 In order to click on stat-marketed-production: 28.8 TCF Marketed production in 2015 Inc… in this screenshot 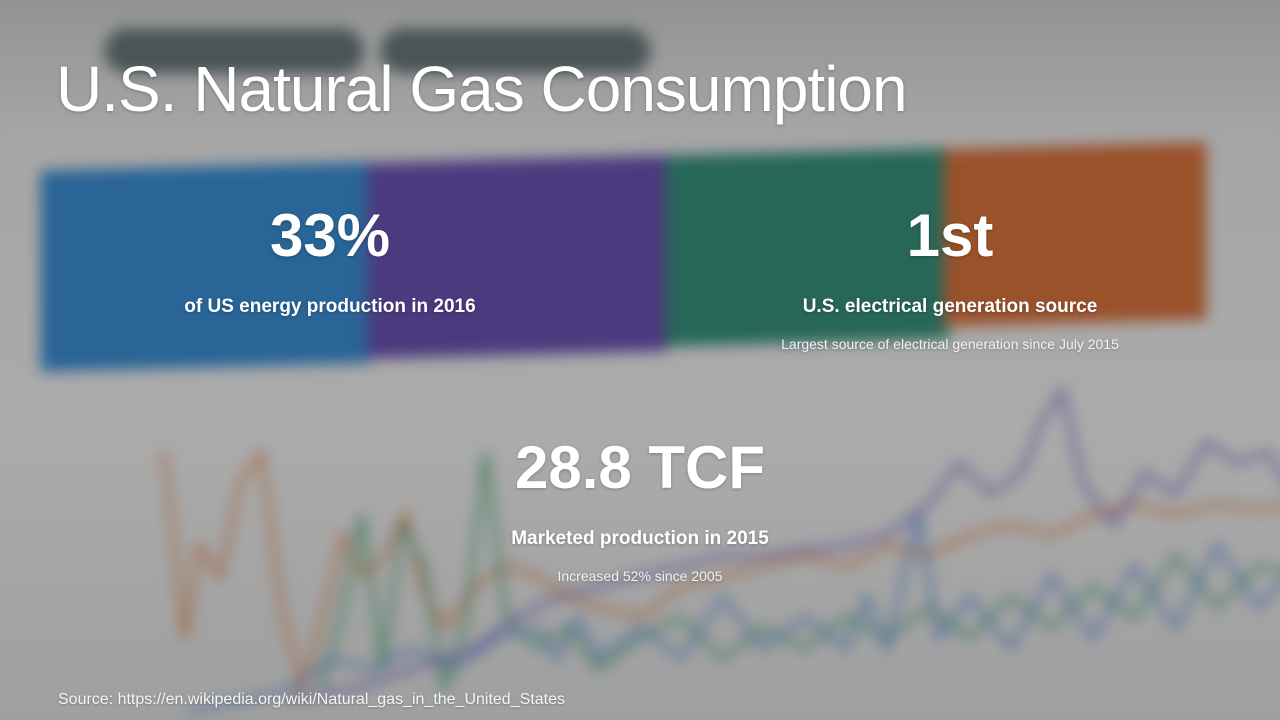, I will do `click(640, 509)`.